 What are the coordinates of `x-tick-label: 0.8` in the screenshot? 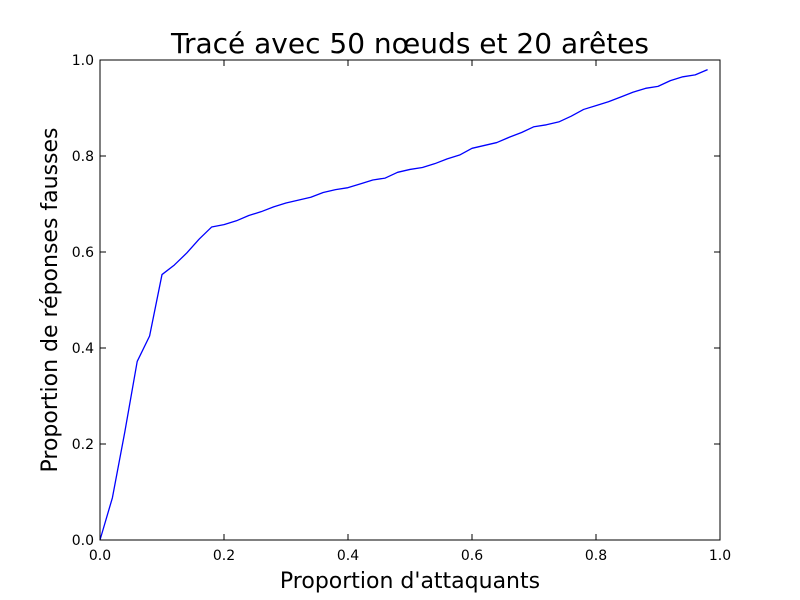 It's located at (596, 556).